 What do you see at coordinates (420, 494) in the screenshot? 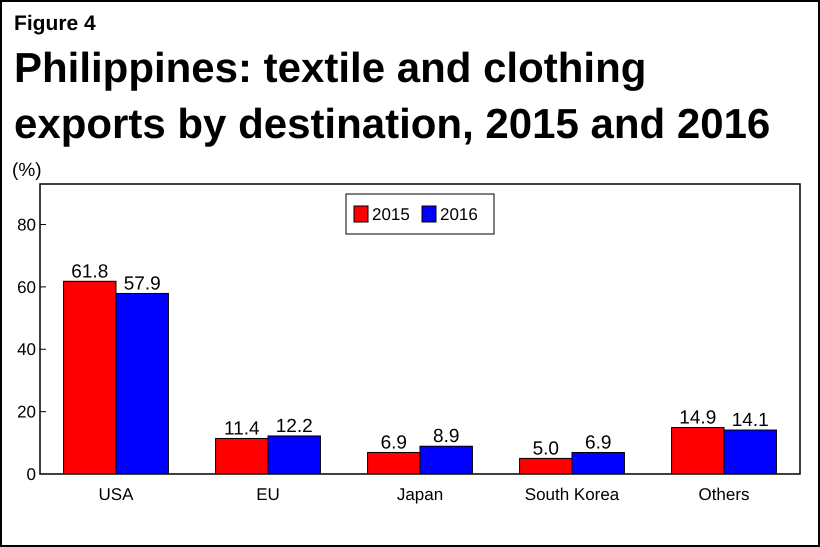
I see `x-tick-label: Japan` at bounding box center [420, 494].